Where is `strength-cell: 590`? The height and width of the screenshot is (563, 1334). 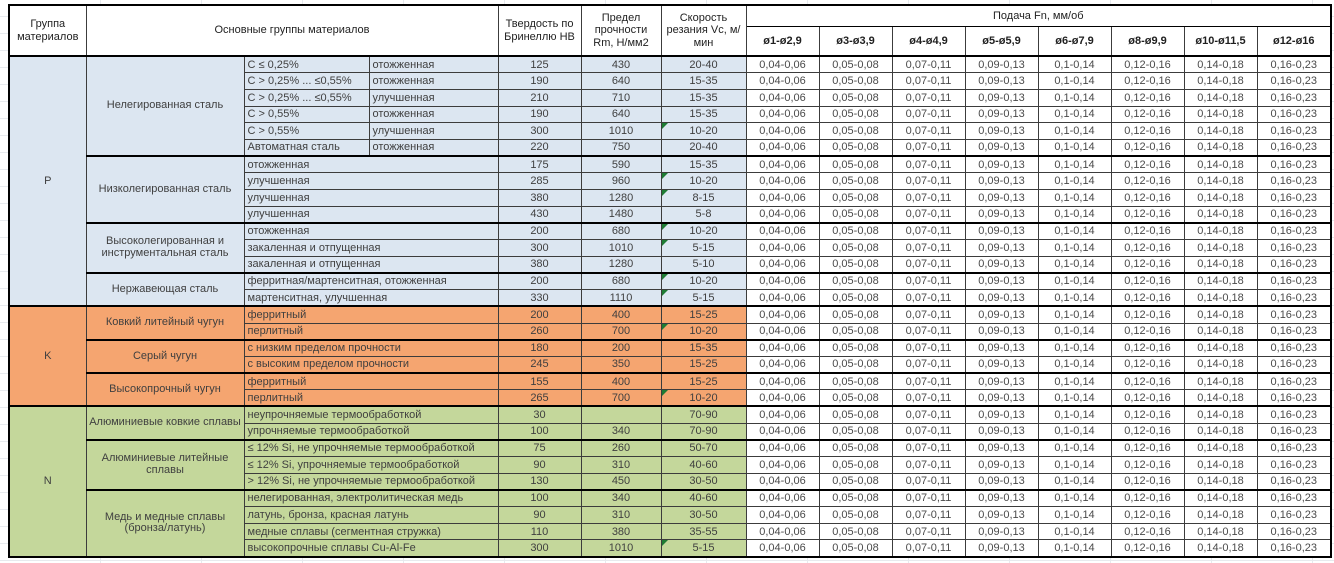
strength-cell: 590 is located at coordinates (621, 164).